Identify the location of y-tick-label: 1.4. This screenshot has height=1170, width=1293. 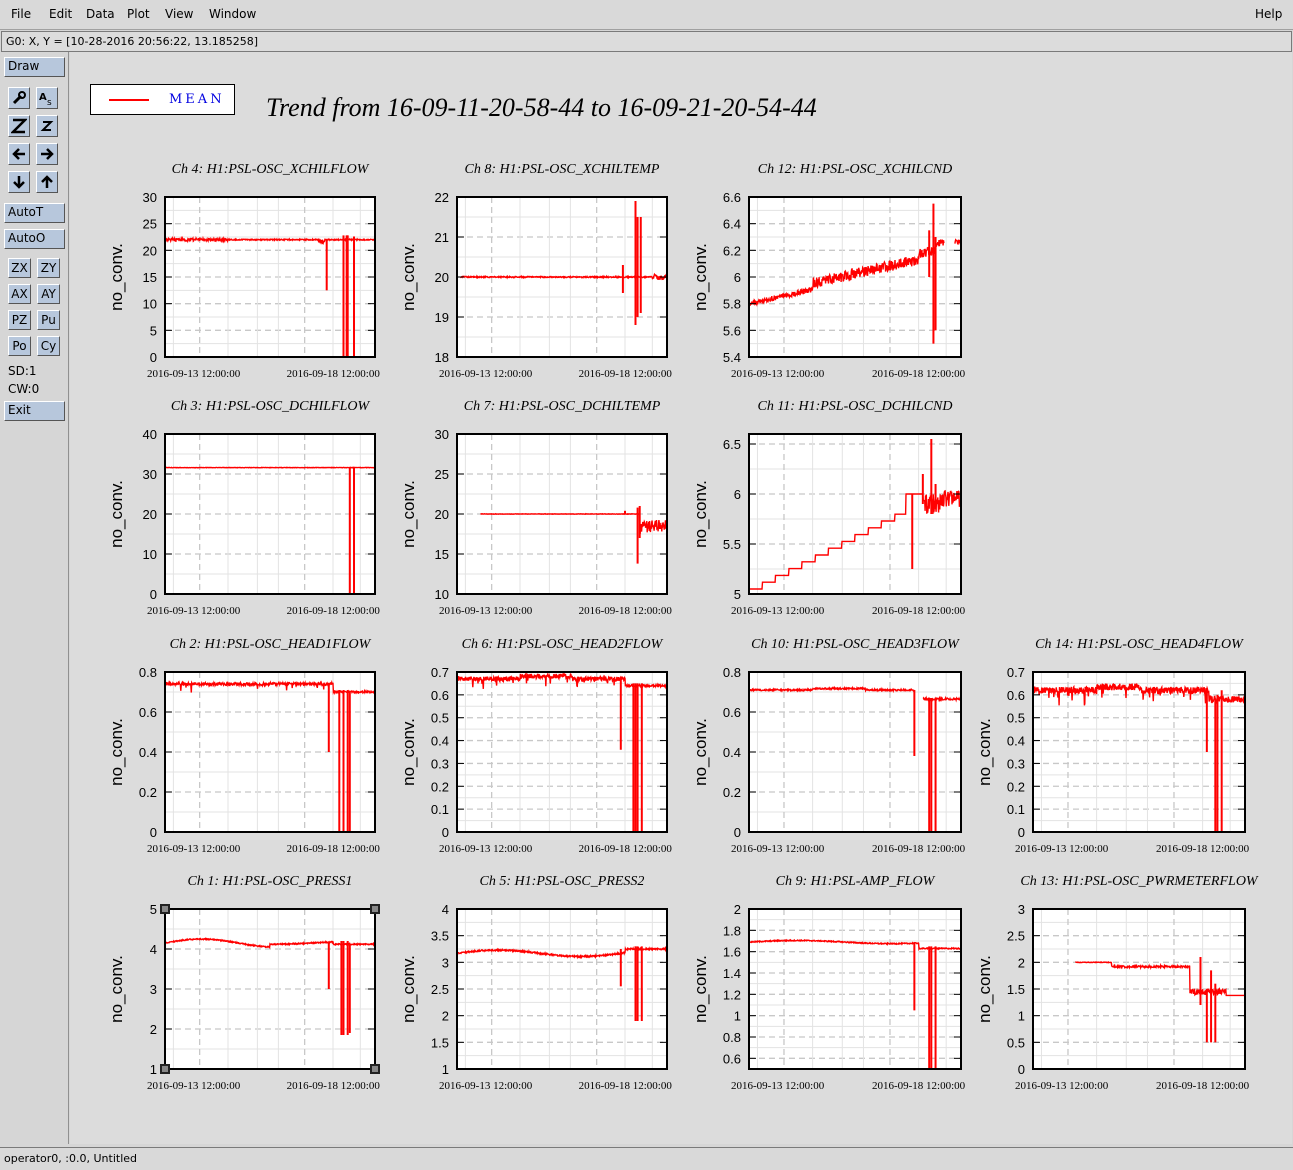
(732, 973).